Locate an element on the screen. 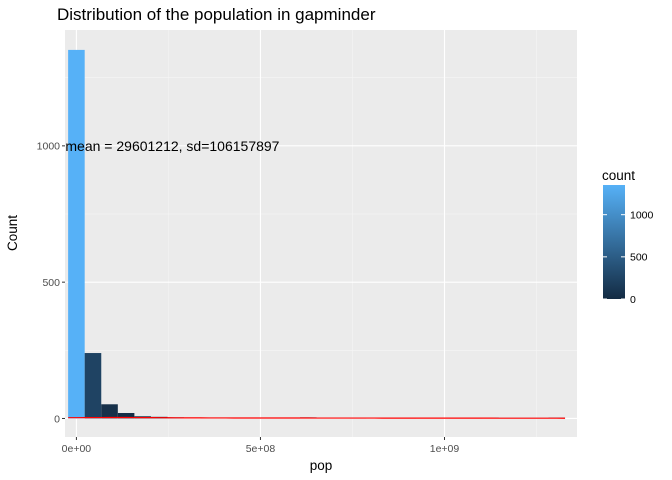 This screenshot has height=480, width=672. y-tick-label: 0 is located at coordinates (57, 419).